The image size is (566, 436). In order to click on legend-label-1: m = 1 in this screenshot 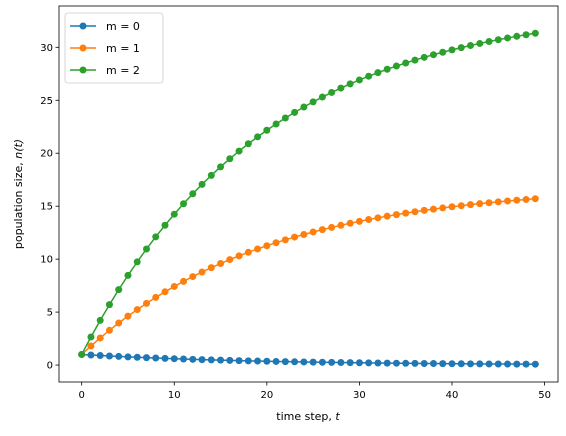, I will do `click(123, 48)`.